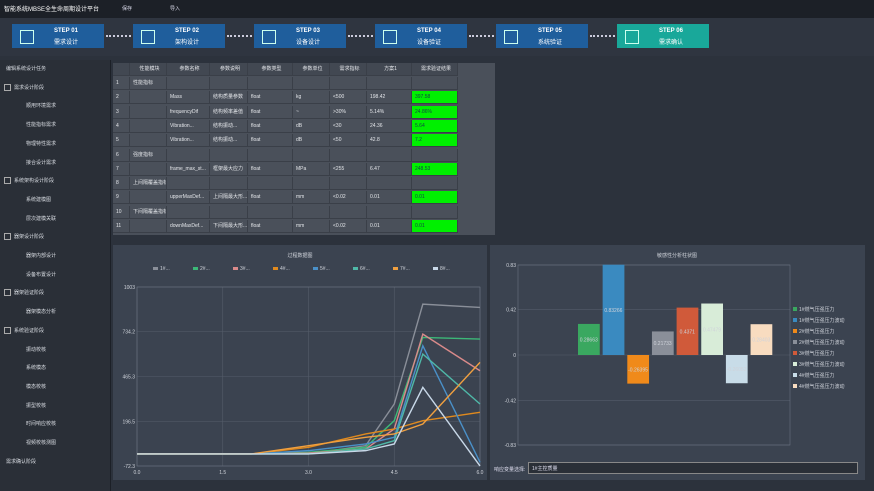 This screenshot has width=874, height=491. Describe the element at coordinates (41, 443) in the screenshot. I see `sidebar-item: 视频校核测图` at that location.